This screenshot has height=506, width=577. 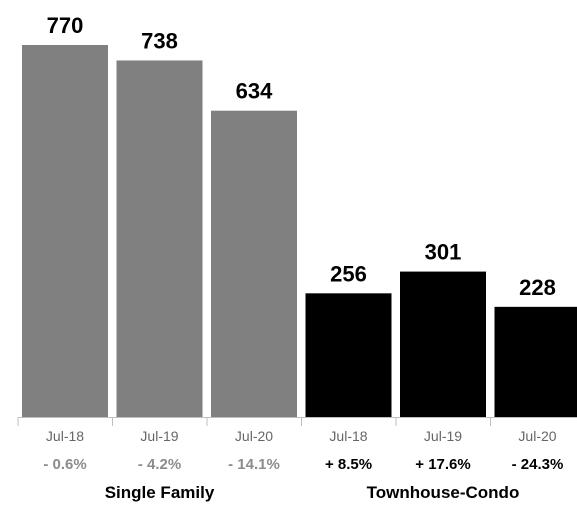 What do you see at coordinates (538, 464) in the screenshot?
I see `change-label: - 24.3%` at bounding box center [538, 464].